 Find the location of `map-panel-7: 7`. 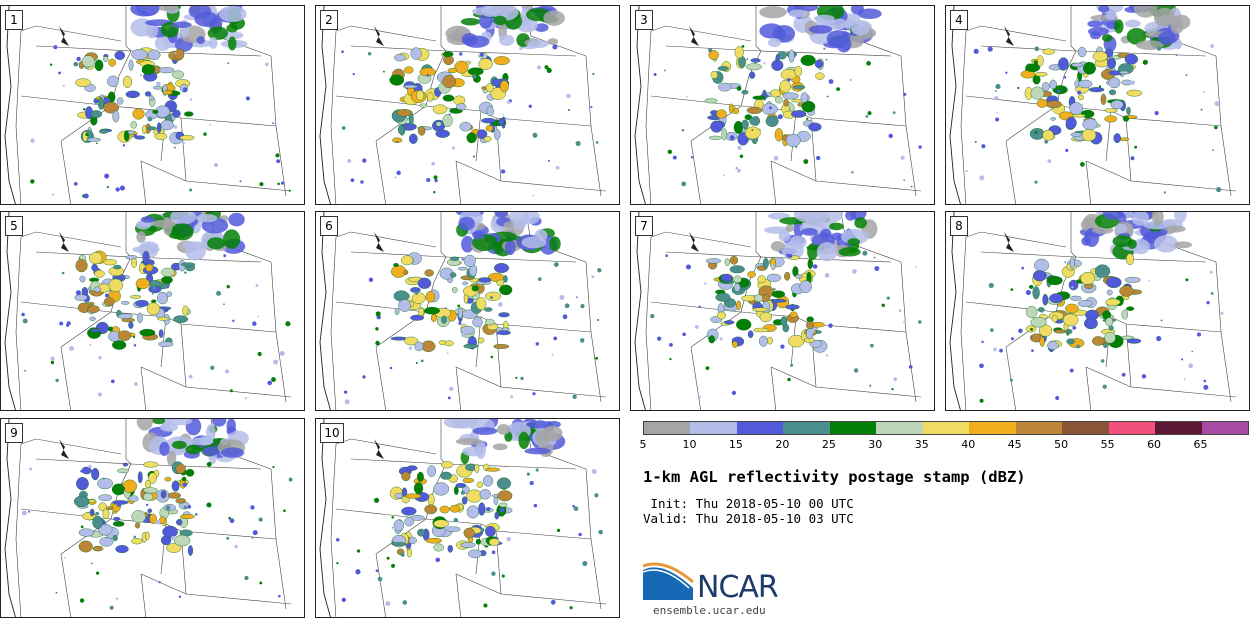

map-panel-7: 7 is located at coordinates (782, 311).